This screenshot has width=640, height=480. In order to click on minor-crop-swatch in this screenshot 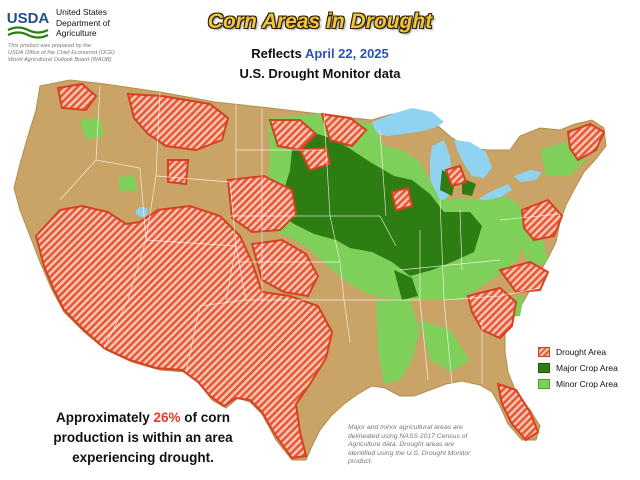, I will do `click(544, 384)`.